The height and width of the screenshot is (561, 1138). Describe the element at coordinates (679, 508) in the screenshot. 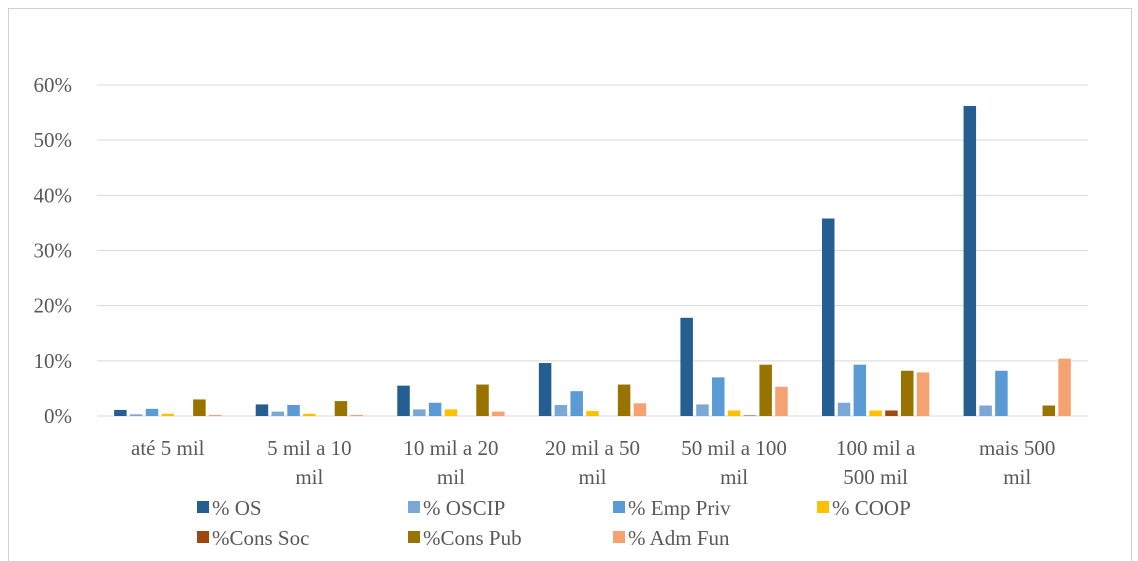

I see `legend-label: % Emp Priv` at that location.